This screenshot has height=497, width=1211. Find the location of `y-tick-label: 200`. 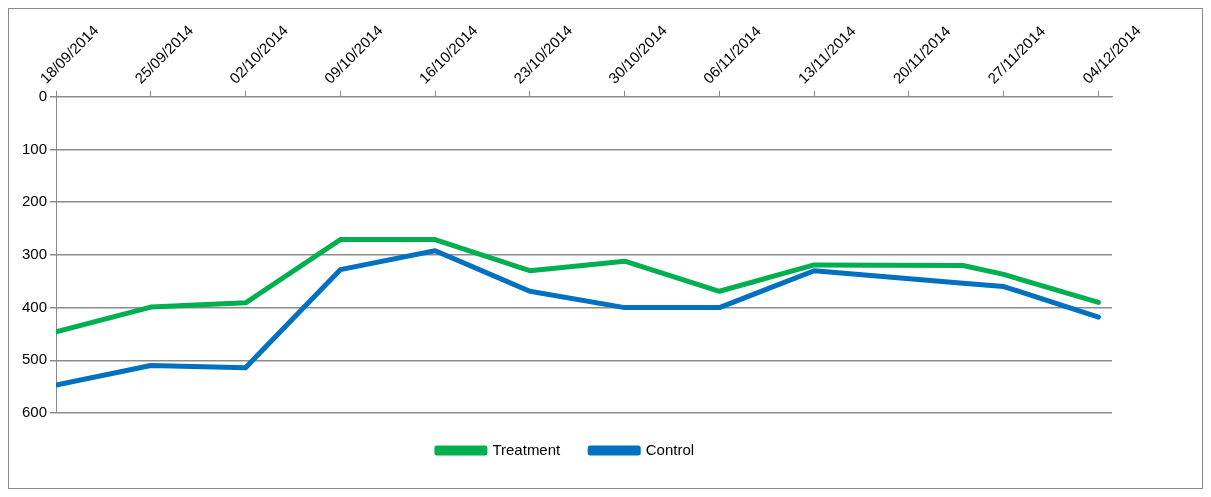

y-tick-label: 200 is located at coordinates (35, 201).